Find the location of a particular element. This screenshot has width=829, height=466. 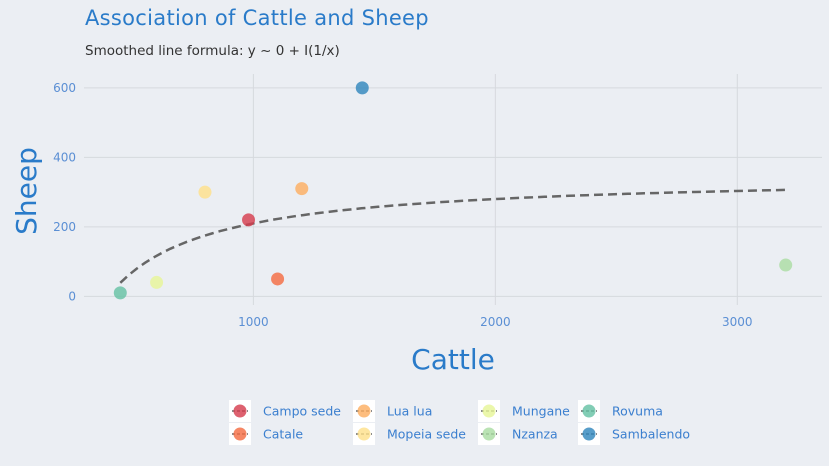

point-lua-lua is located at coordinates (302, 189).